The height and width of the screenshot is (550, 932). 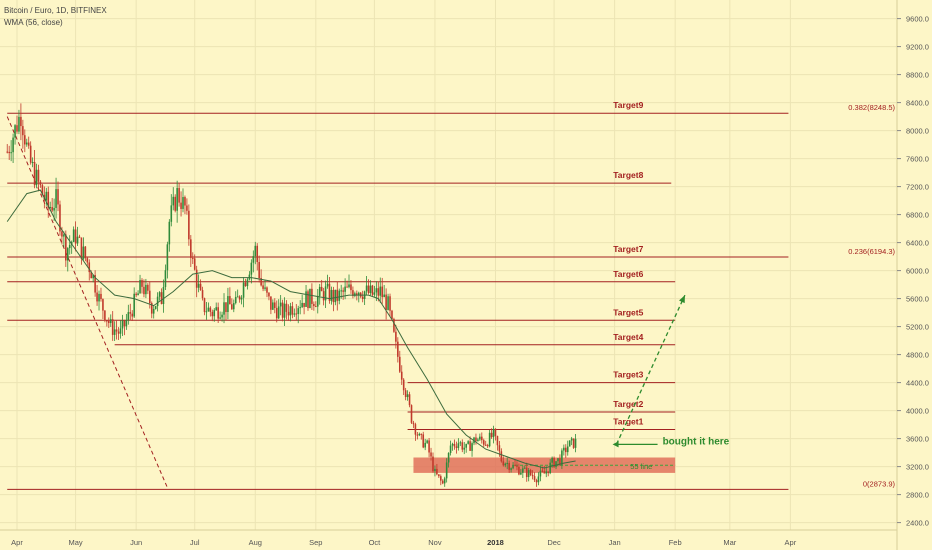 I want to click on x-tick-label: Apr, so click(x=791, y=542).